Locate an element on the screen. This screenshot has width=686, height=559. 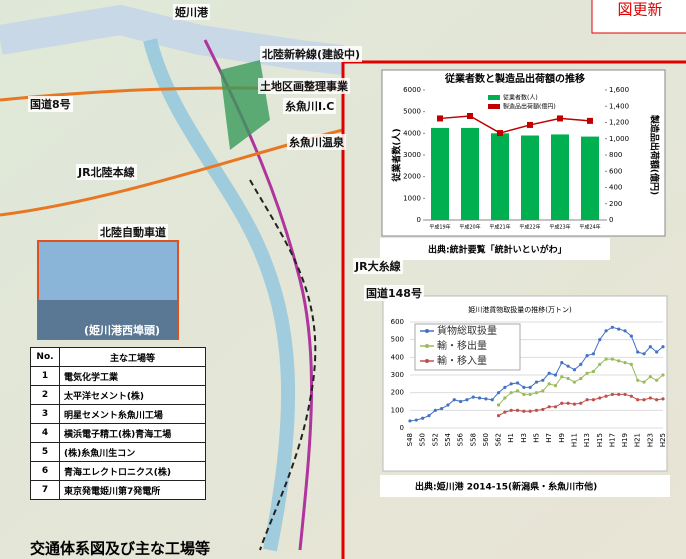
map-label: 糸魚川I.C is located at coordinates (310, 106).